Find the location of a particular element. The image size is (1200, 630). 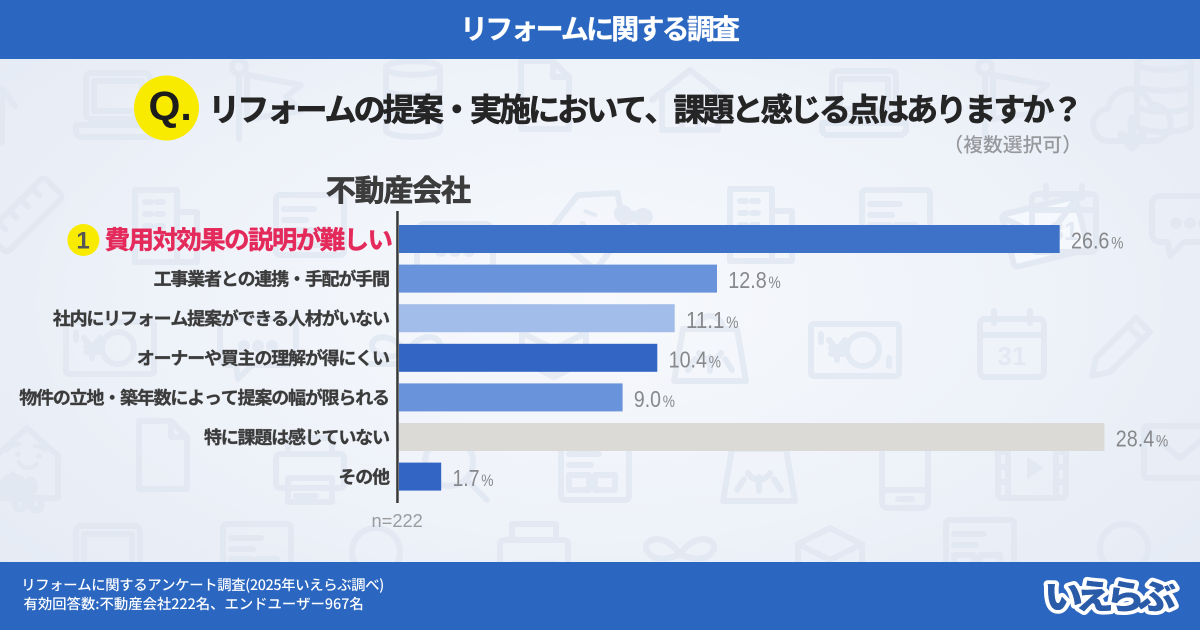

svg-text: 1 is located at coordinates (82, 241).